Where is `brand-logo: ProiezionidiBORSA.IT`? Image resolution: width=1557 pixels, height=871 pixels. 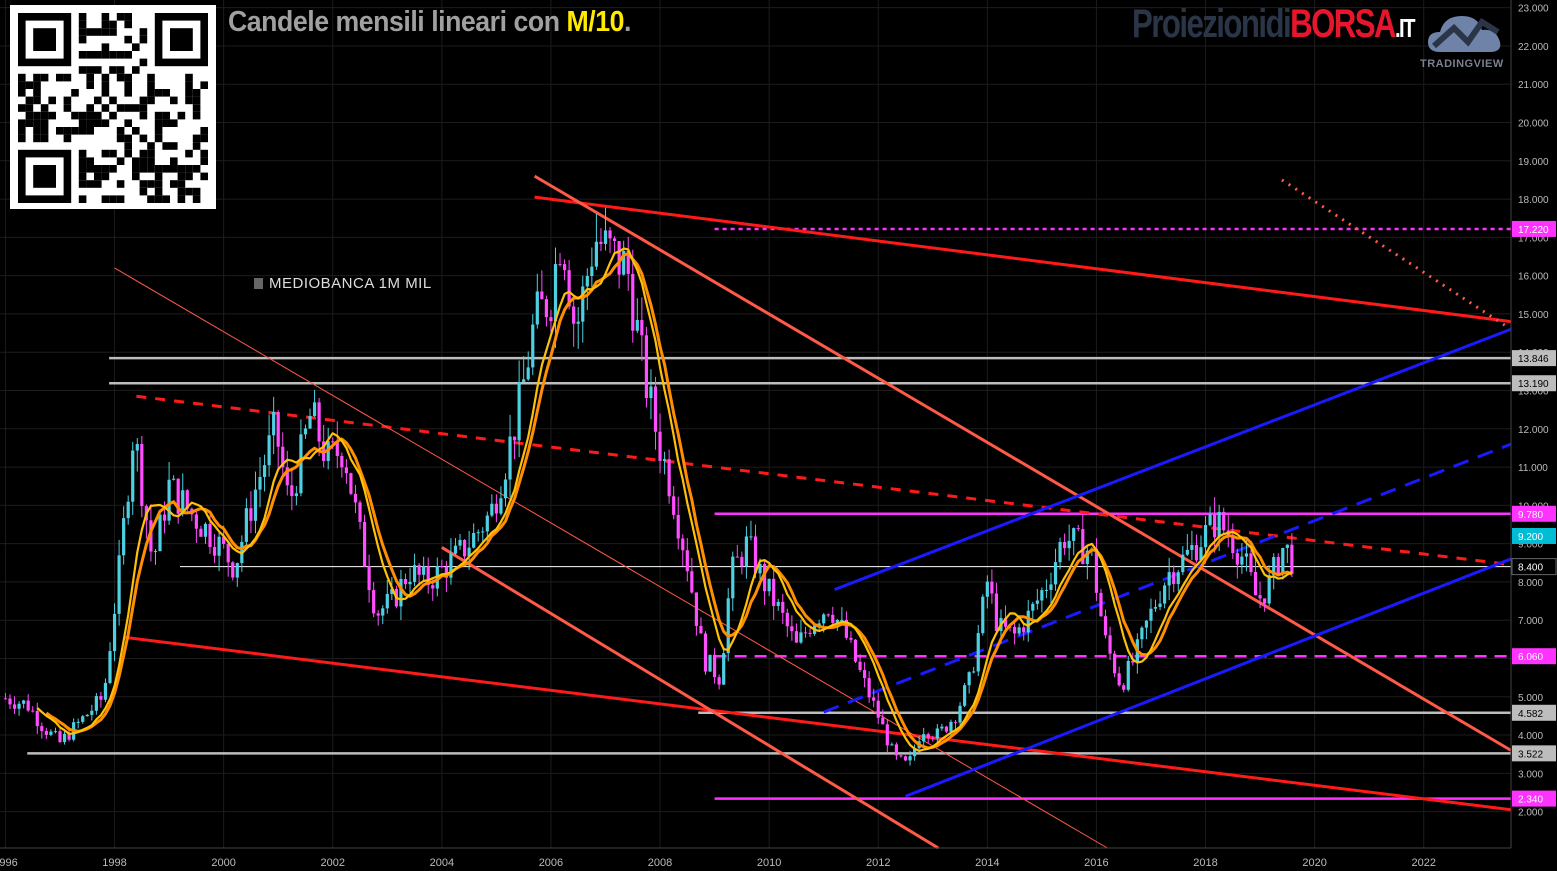 brand-logo: ProiezionidiBORSA.IT is located at coordinates (1274, 24).